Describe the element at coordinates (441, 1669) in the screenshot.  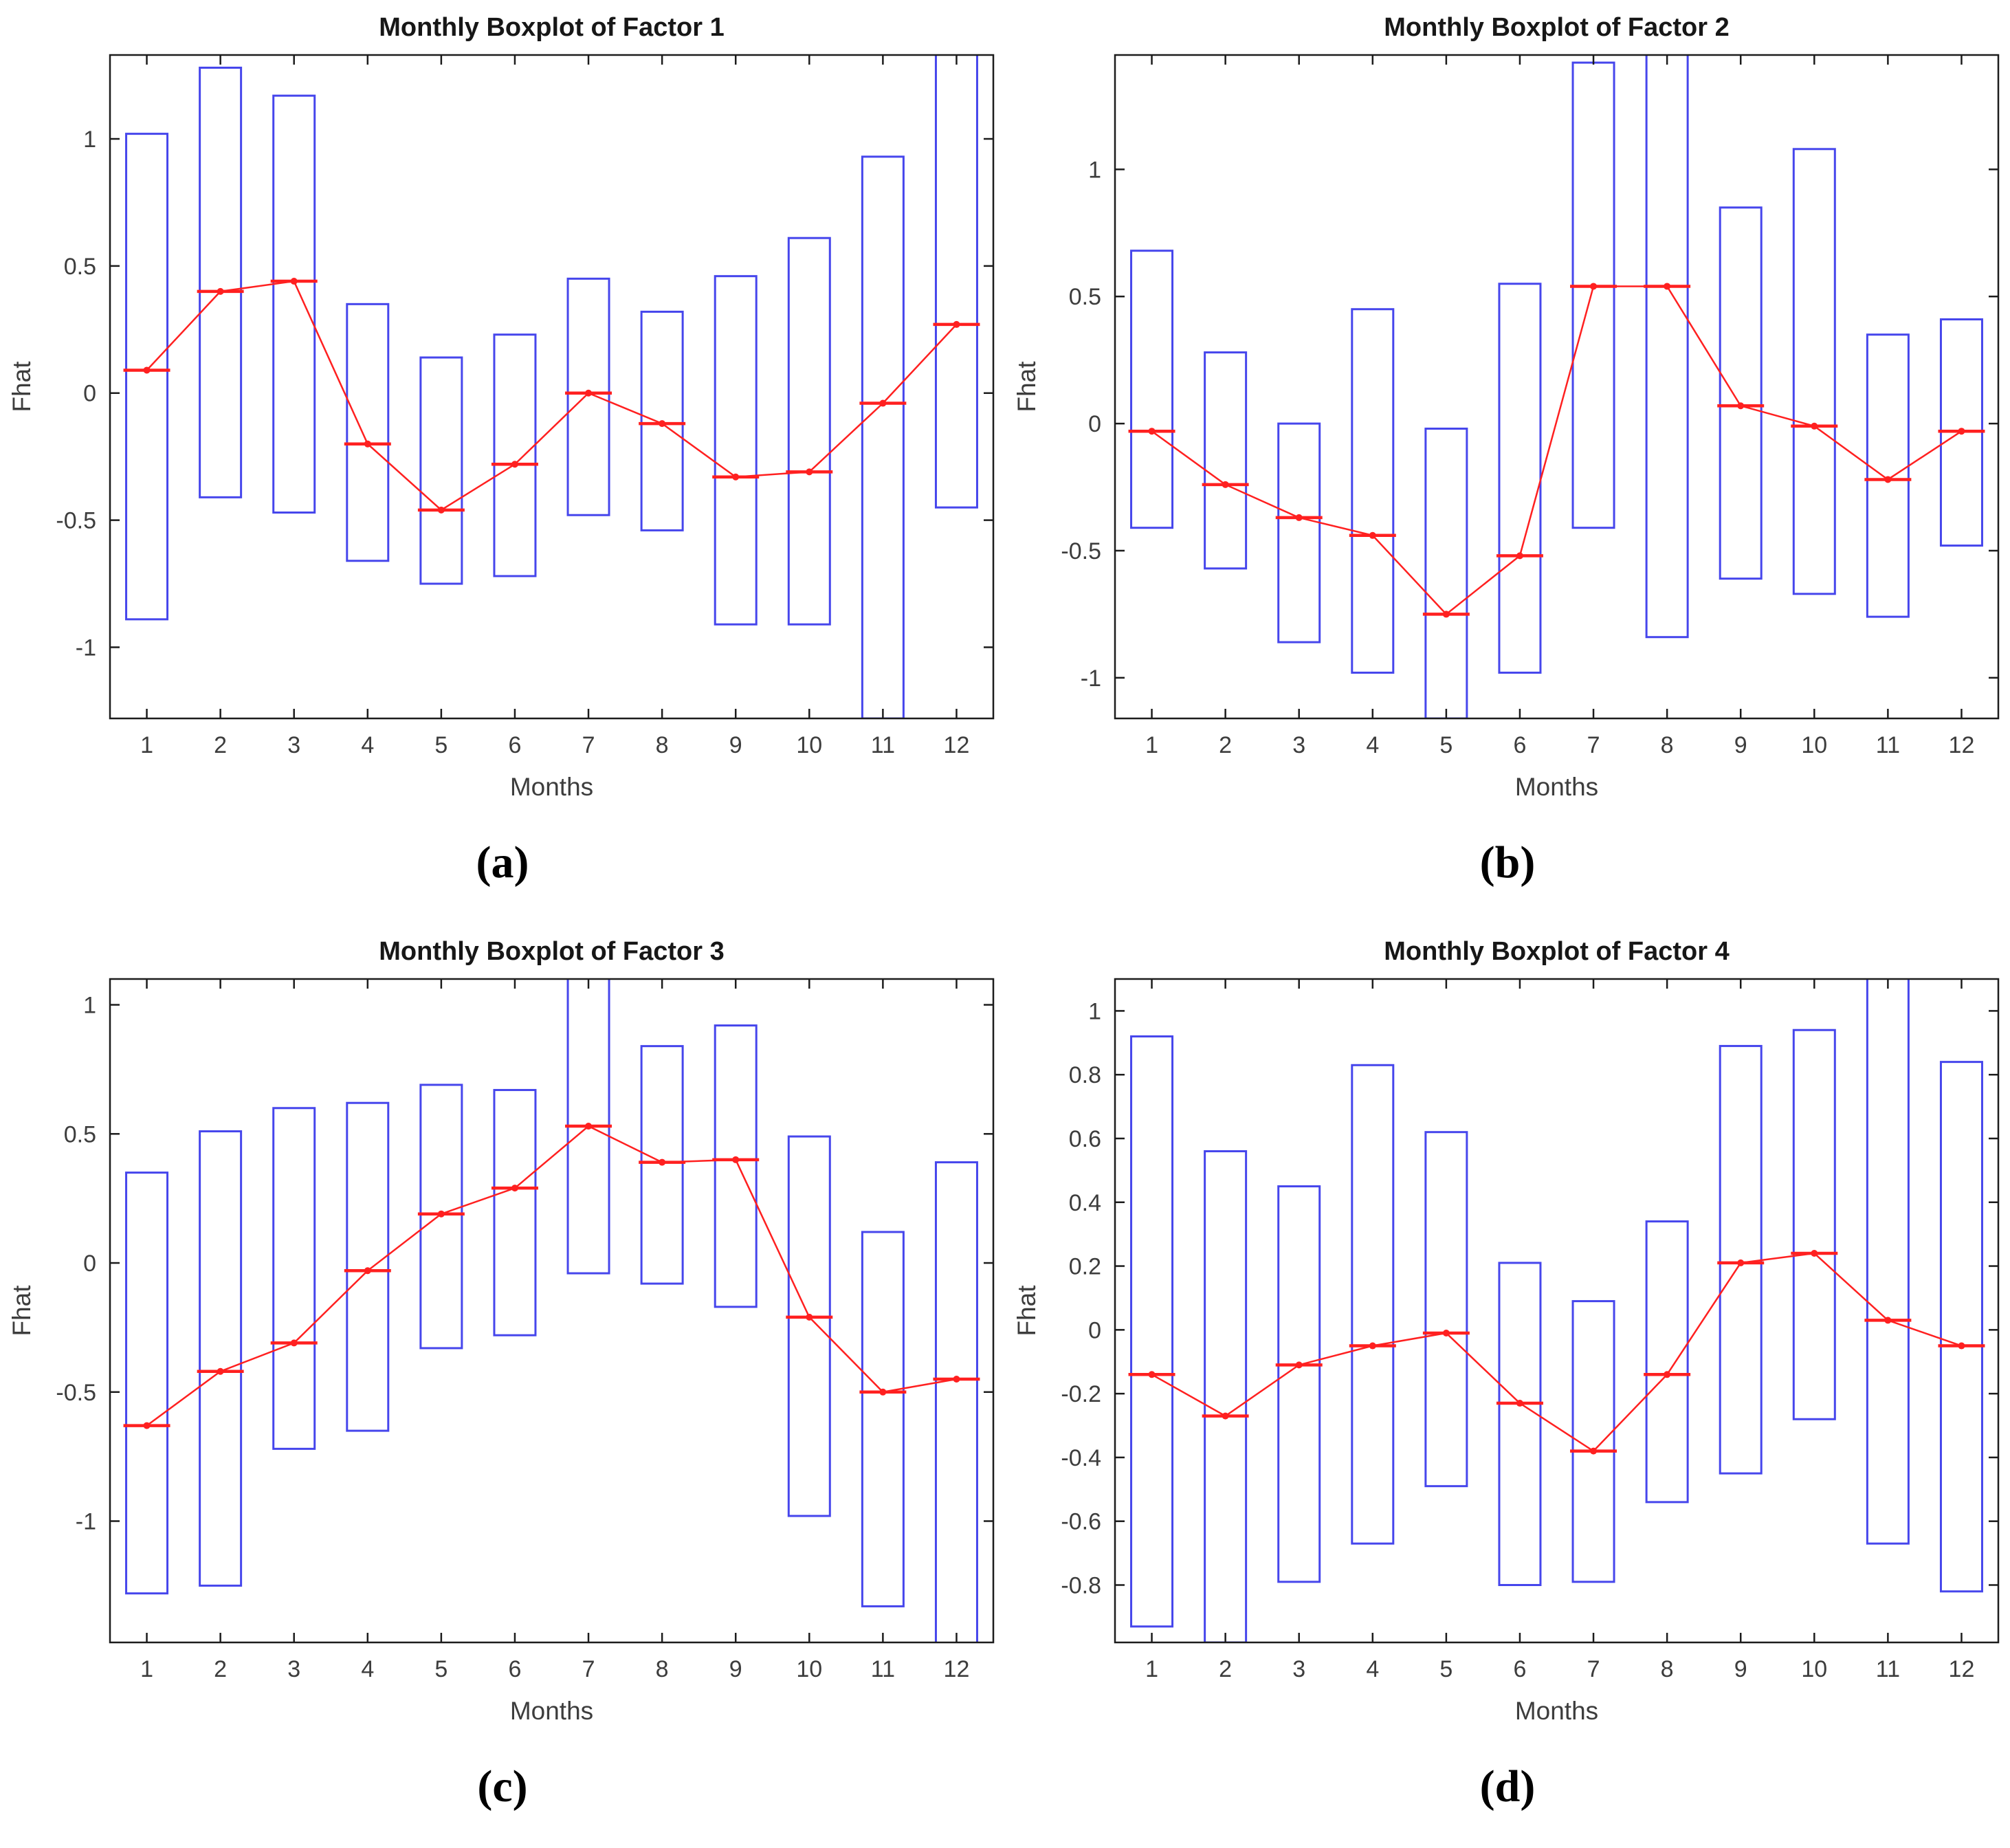
I see `x-tick-label: 5` at that location.